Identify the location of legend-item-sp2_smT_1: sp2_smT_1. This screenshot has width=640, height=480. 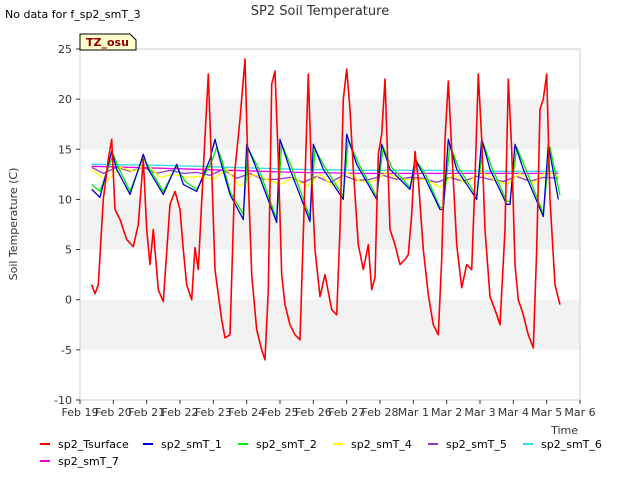
(182, 444).